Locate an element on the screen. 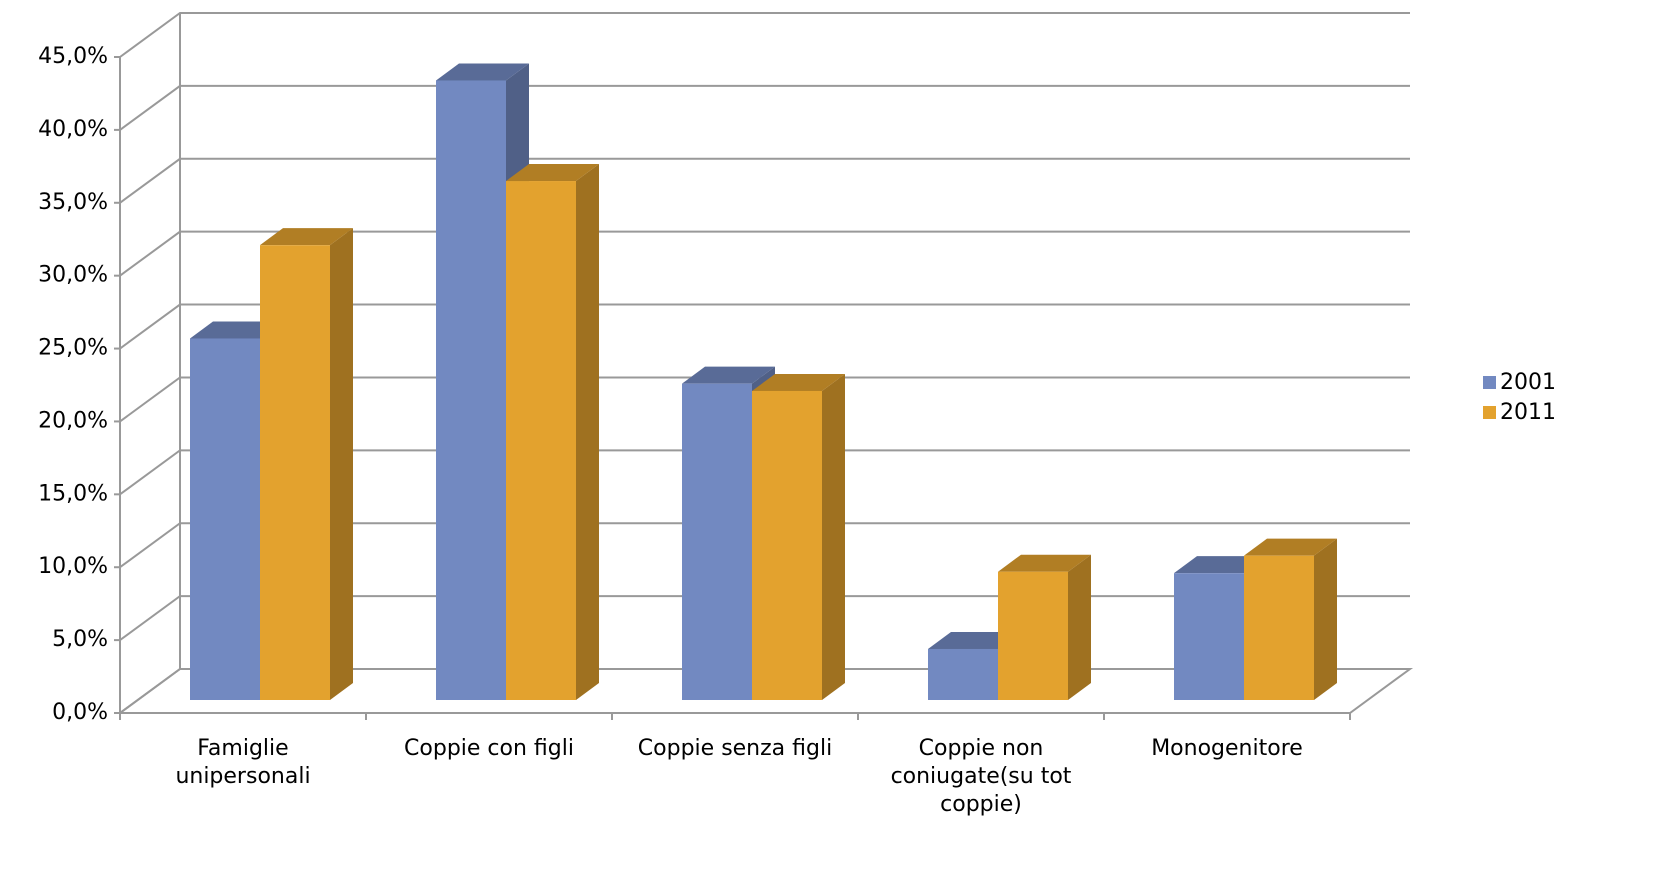 This screenshot has height=869, width=1660. y-tick-label: 35,0% is located at coordinates (73, 202).